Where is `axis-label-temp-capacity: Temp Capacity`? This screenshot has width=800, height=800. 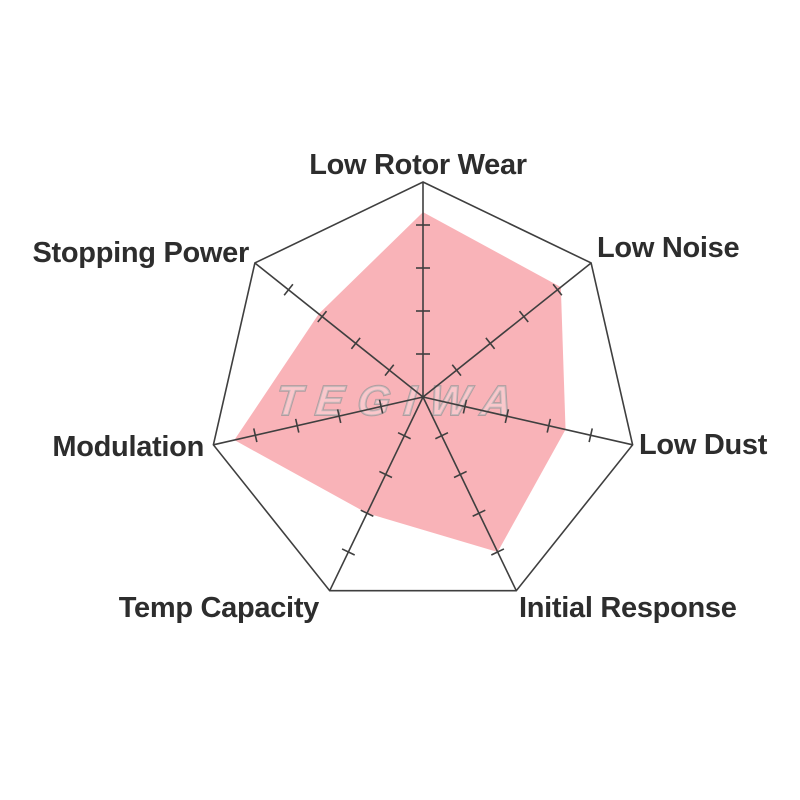 axis-label-temp-capacity: Temp Capacity is located at coordinates (219, 608).